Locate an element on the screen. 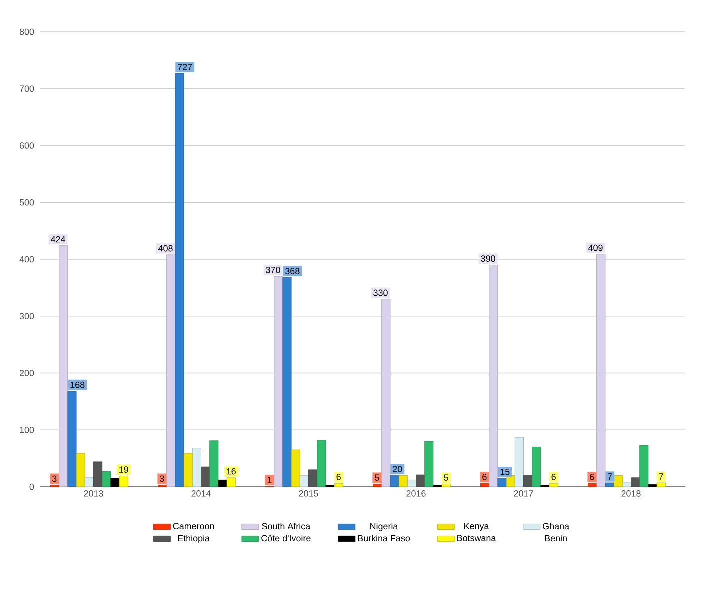 This screenshot has width=701, height=592. data-label: 424 is located at coordinates (58, 239).